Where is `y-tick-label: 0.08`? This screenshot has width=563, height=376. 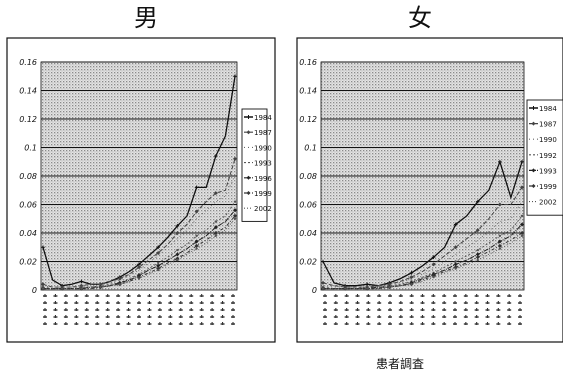
y-tick-label: 0.08 is located at coordinates (28, 176).